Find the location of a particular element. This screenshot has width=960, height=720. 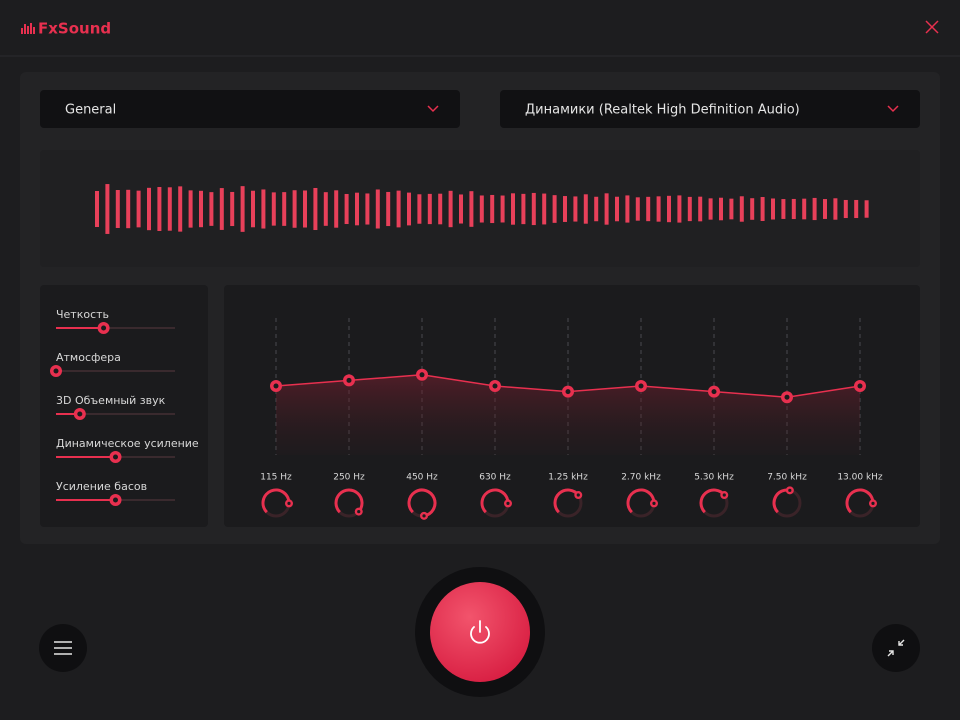

minimize-button is located at coordinates (896, 648).